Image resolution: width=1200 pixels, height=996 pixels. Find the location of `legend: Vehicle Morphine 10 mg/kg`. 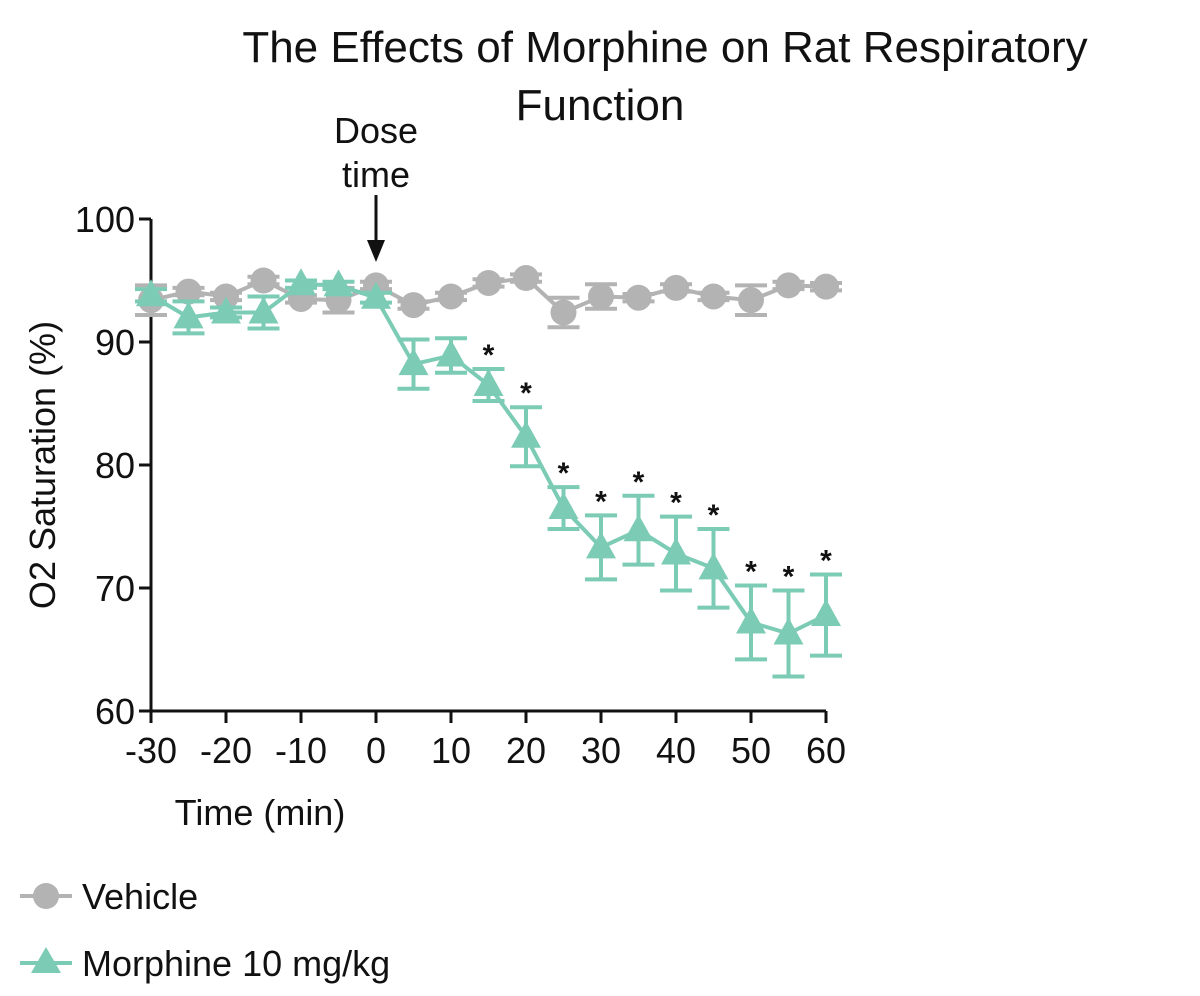

legend: Vehicle Morphine 10 mg/kg is located at coordinates (205, 930).